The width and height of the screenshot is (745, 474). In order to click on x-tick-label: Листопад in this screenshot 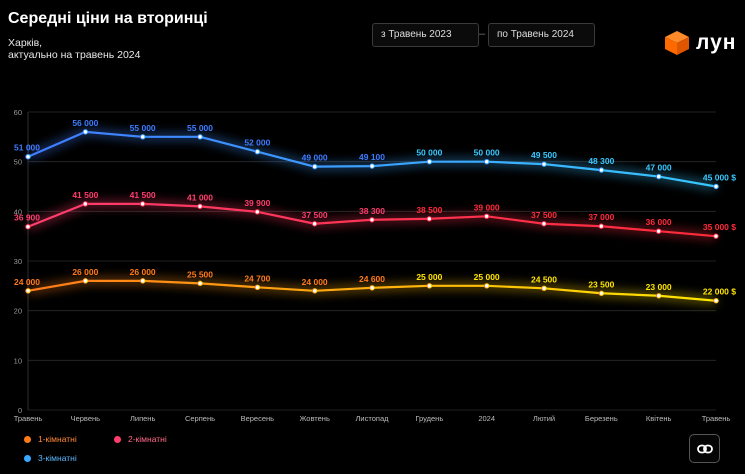, I will do `click(373, 418)`.